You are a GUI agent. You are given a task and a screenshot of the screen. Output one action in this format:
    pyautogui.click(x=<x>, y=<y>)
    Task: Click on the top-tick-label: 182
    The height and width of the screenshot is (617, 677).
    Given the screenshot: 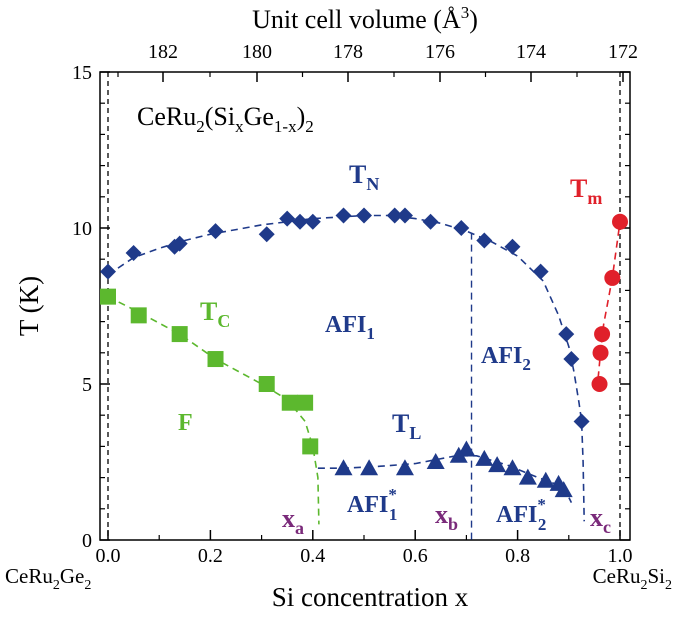 What is the action you would take?
    pyautogui.click(x=163, y=52)
    